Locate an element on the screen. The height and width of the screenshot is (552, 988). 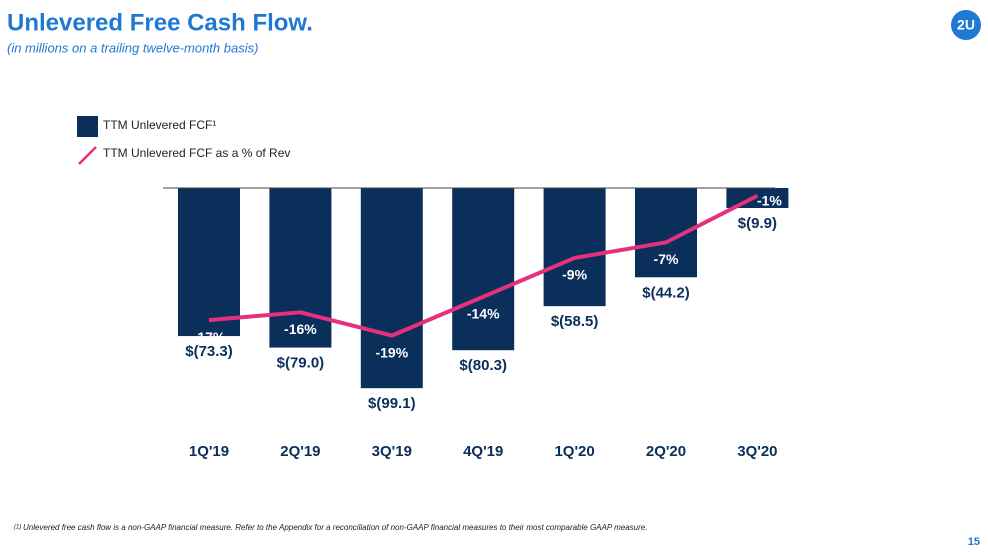
bar-value-label: $(73.3) is located at coordinates (209, 351).